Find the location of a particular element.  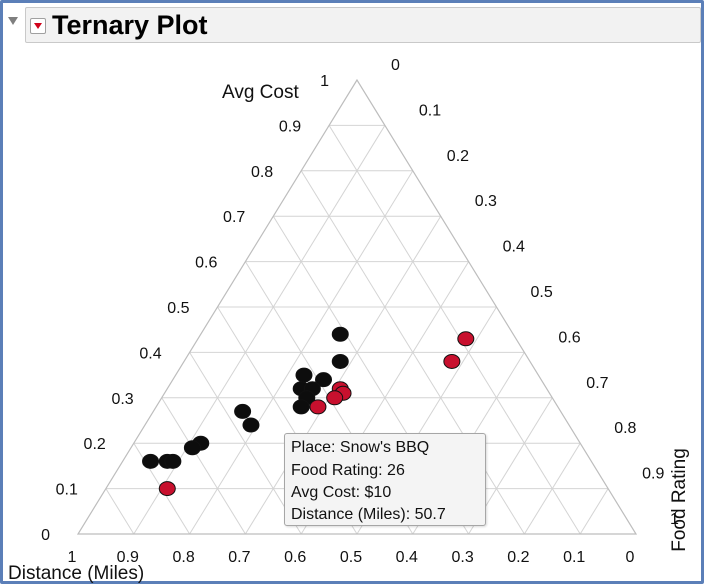

avg-cost-tick-label: 0.8 is located at coordinates (262, 172).